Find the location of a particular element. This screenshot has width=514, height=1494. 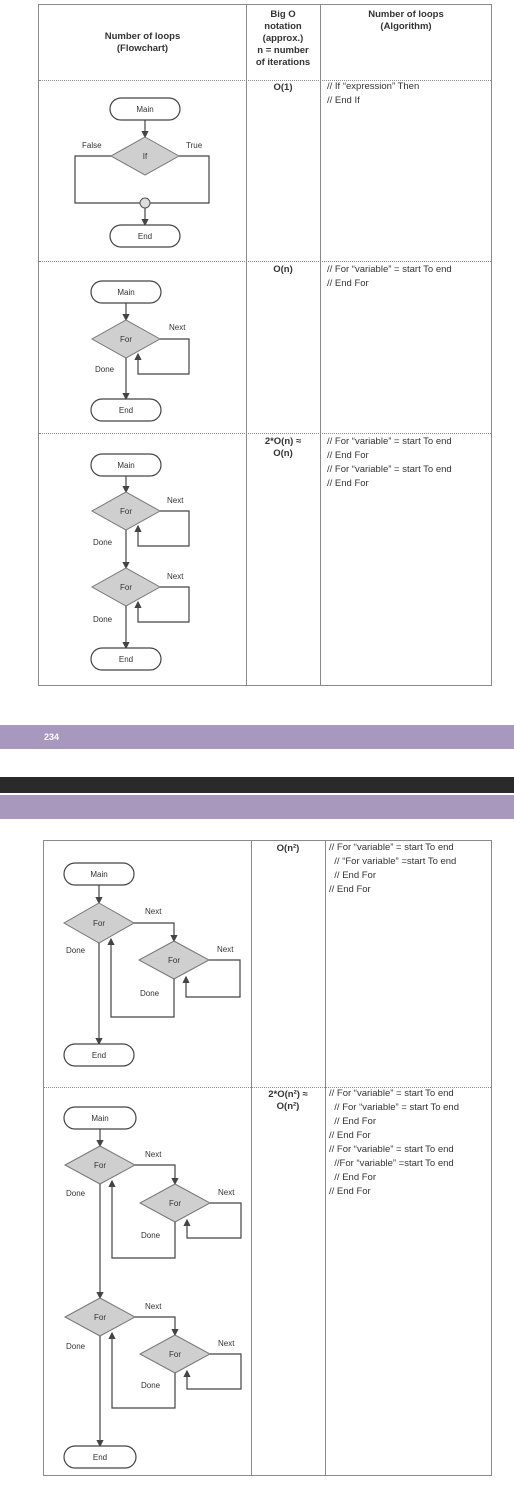

true-label: True is located at coordinates (194, 145).